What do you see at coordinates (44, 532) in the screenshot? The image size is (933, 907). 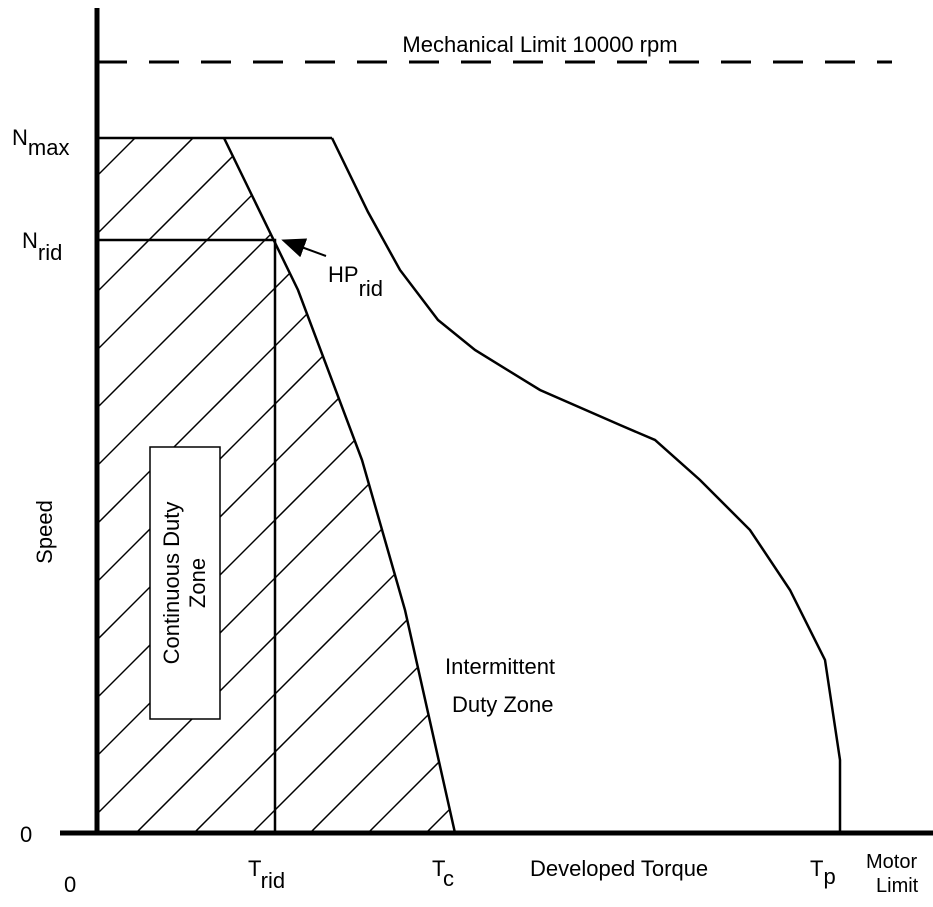 I see `y-axis-label: Speed` at bounding box center [44, 532].